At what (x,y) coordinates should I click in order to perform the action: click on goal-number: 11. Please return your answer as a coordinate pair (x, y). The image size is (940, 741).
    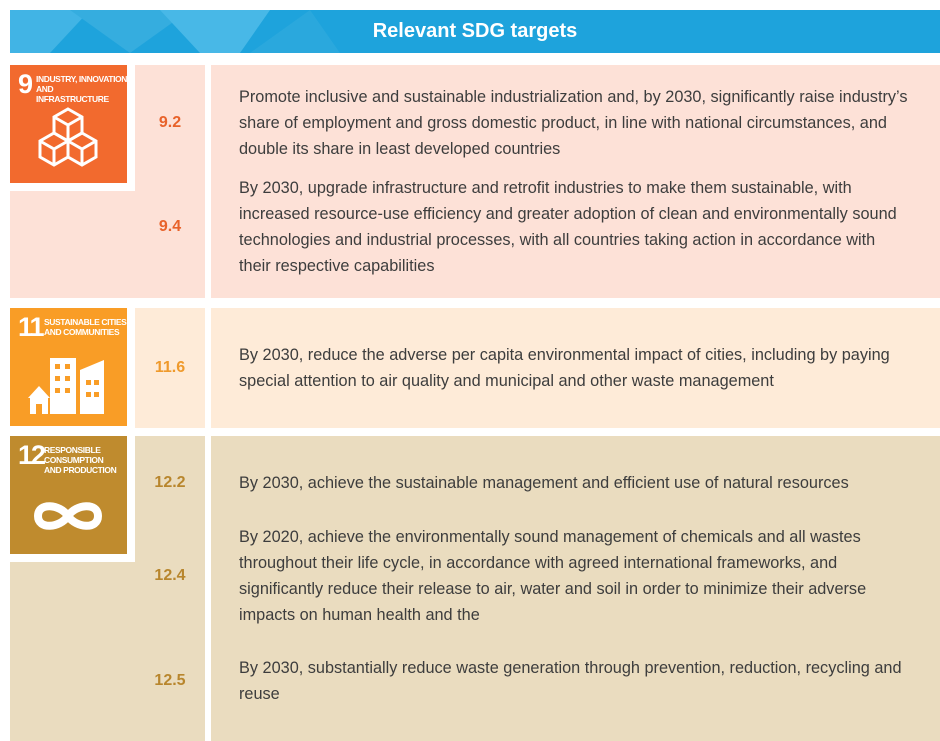
    Looking at the image, I should click on (31, 327).